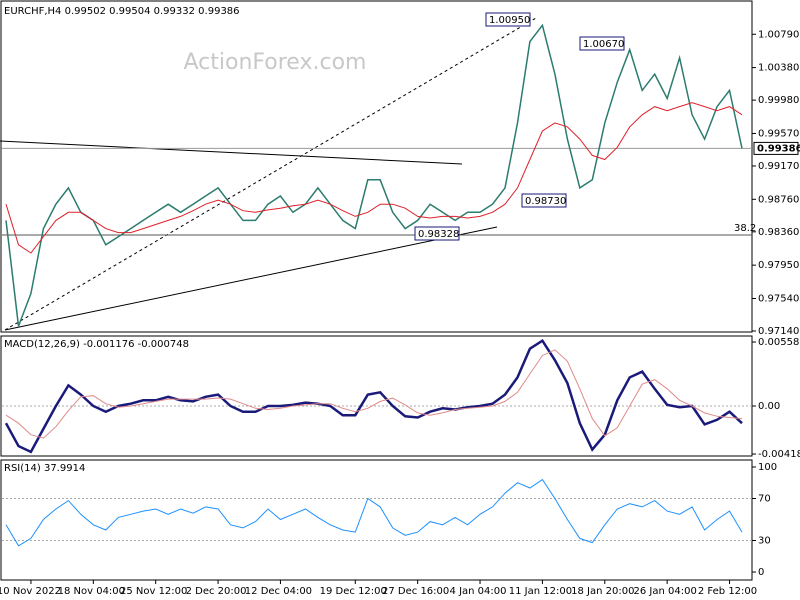  Describe the element at coordinates (540, 591) in the screenshot. I see `x-tick-label: 11 Jan 12:00` at that location.